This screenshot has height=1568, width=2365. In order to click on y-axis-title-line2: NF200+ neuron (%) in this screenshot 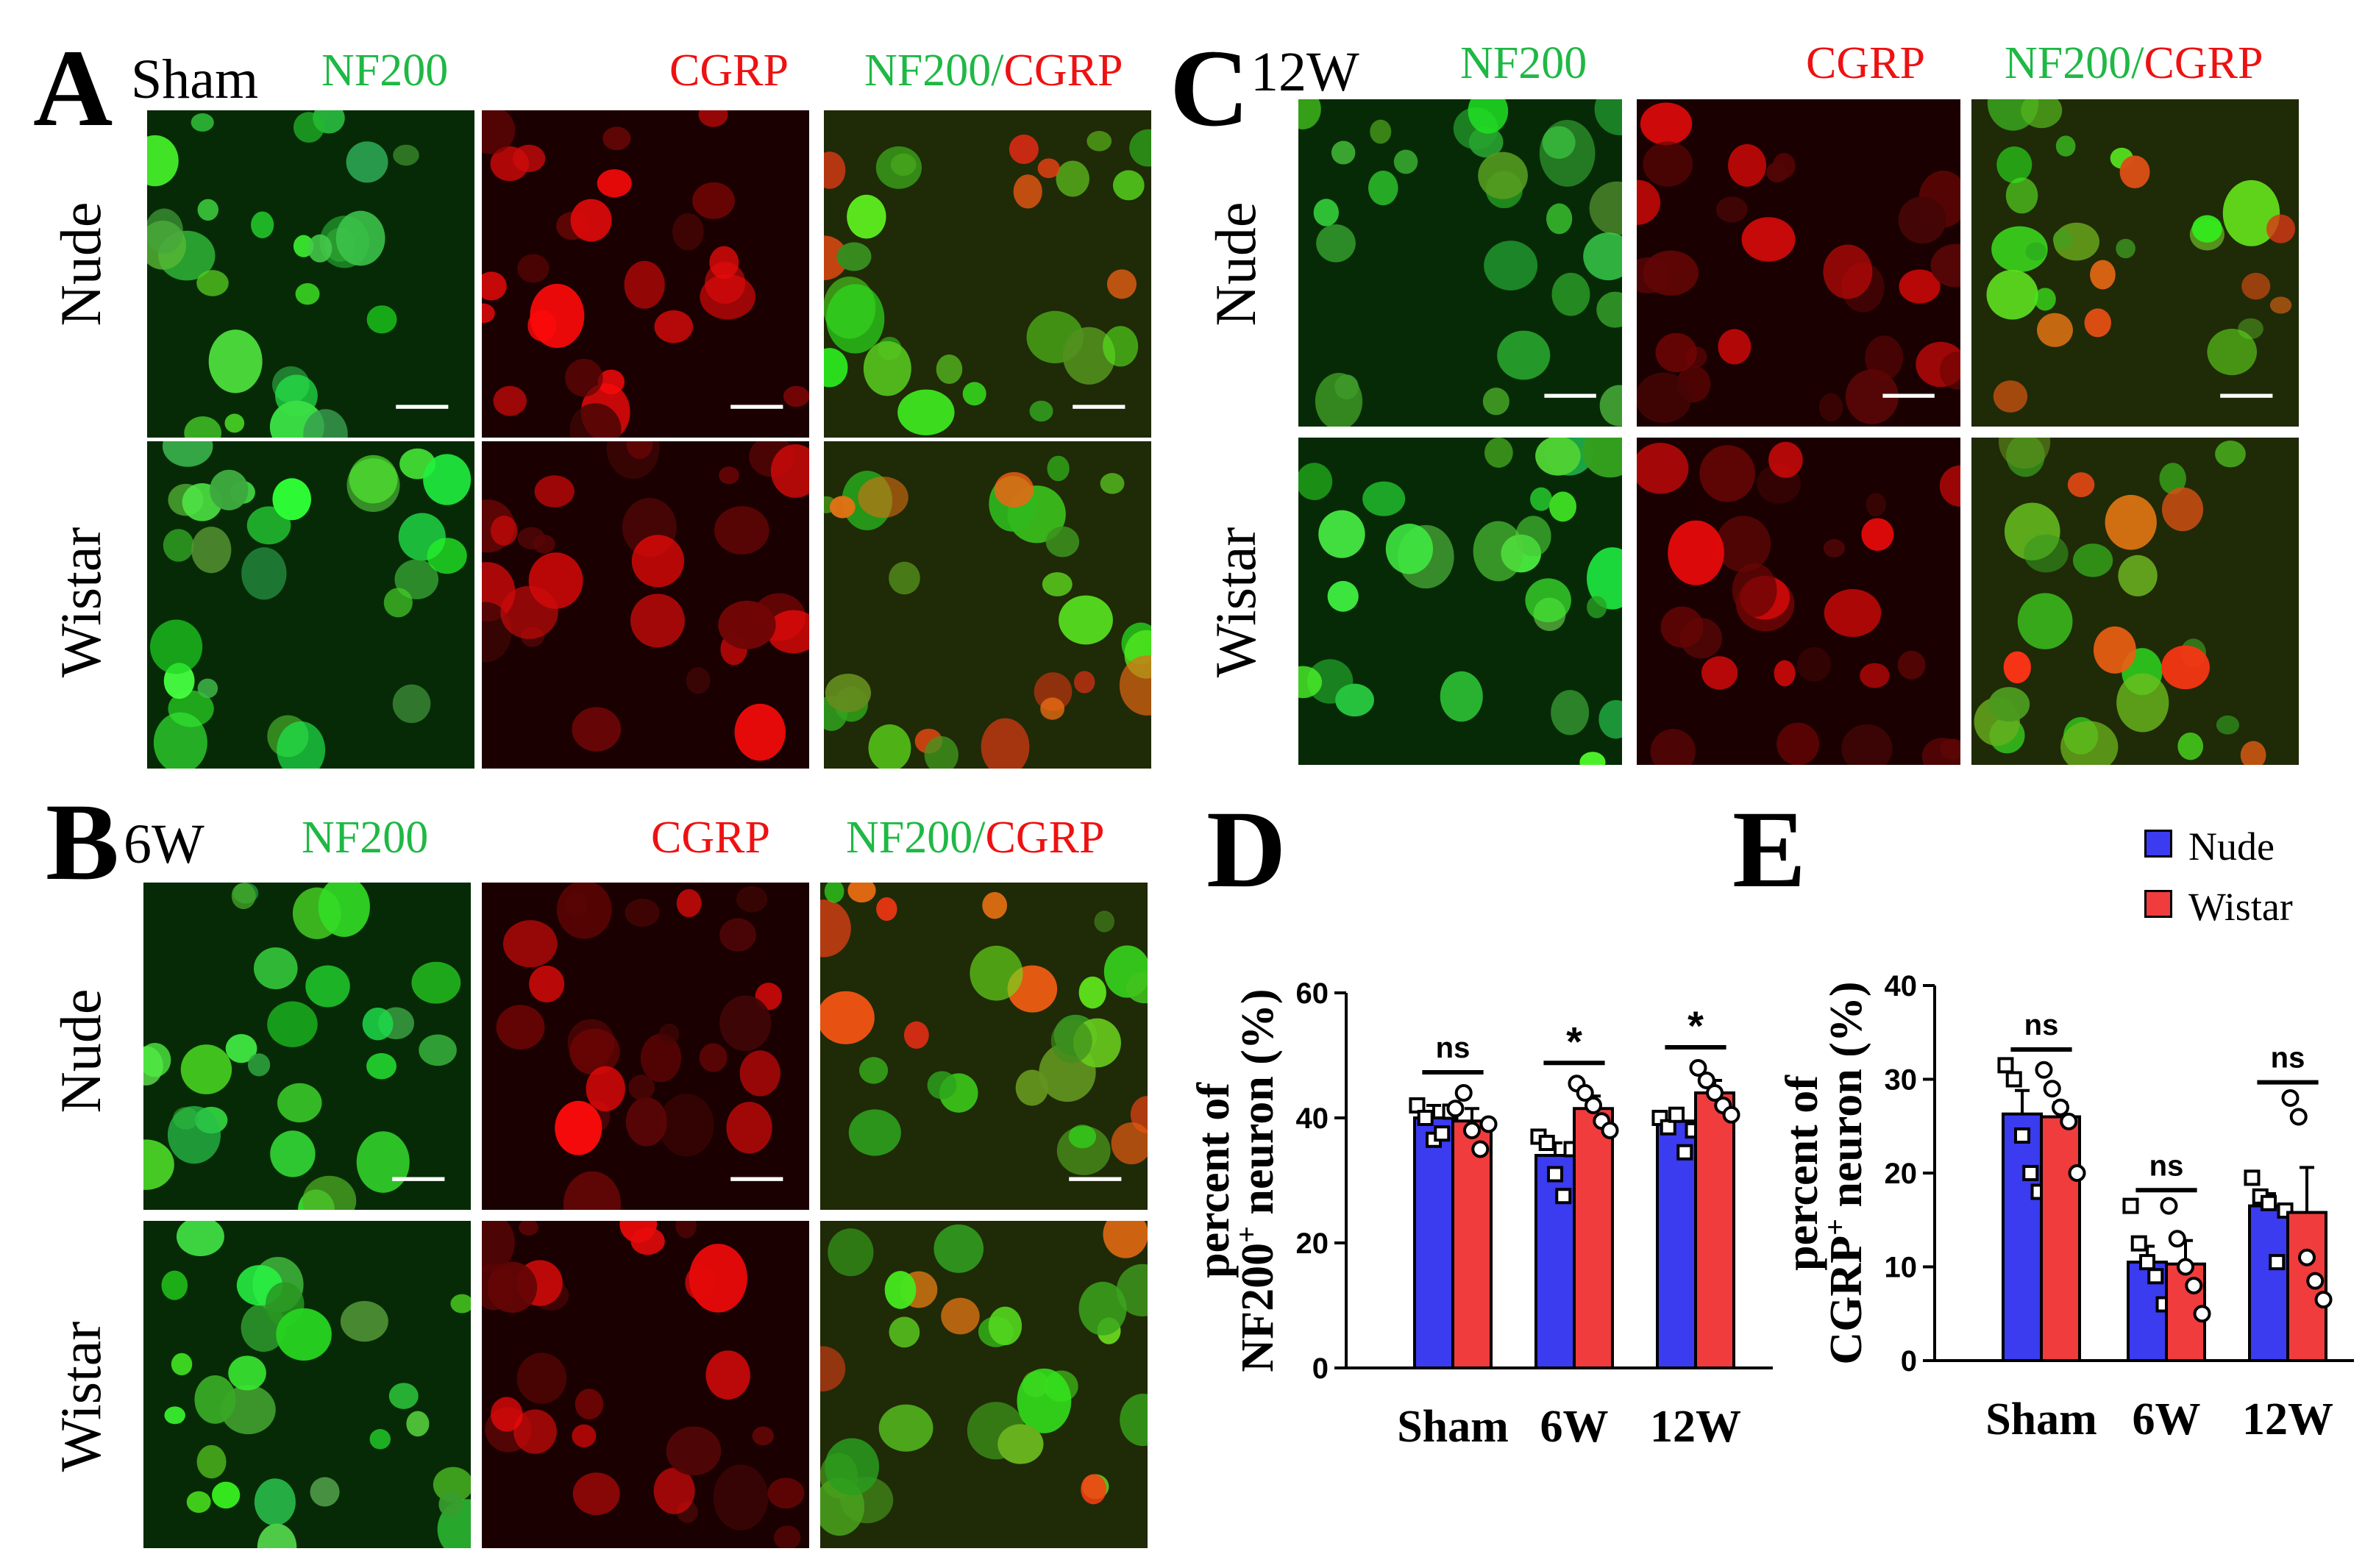, I will do `click(1257, 1180)`.